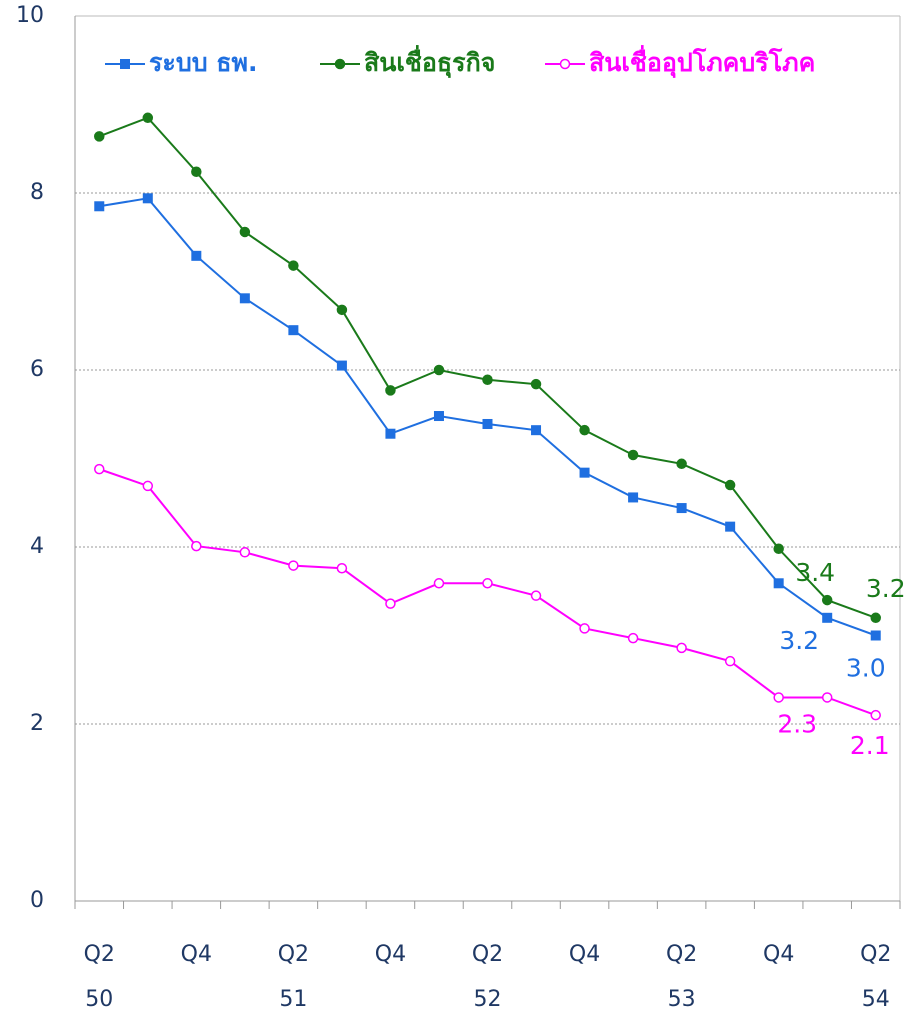 This screenshot has height=1018, width=904. I want to click on y-tick-label: 4, so click(37, 546).